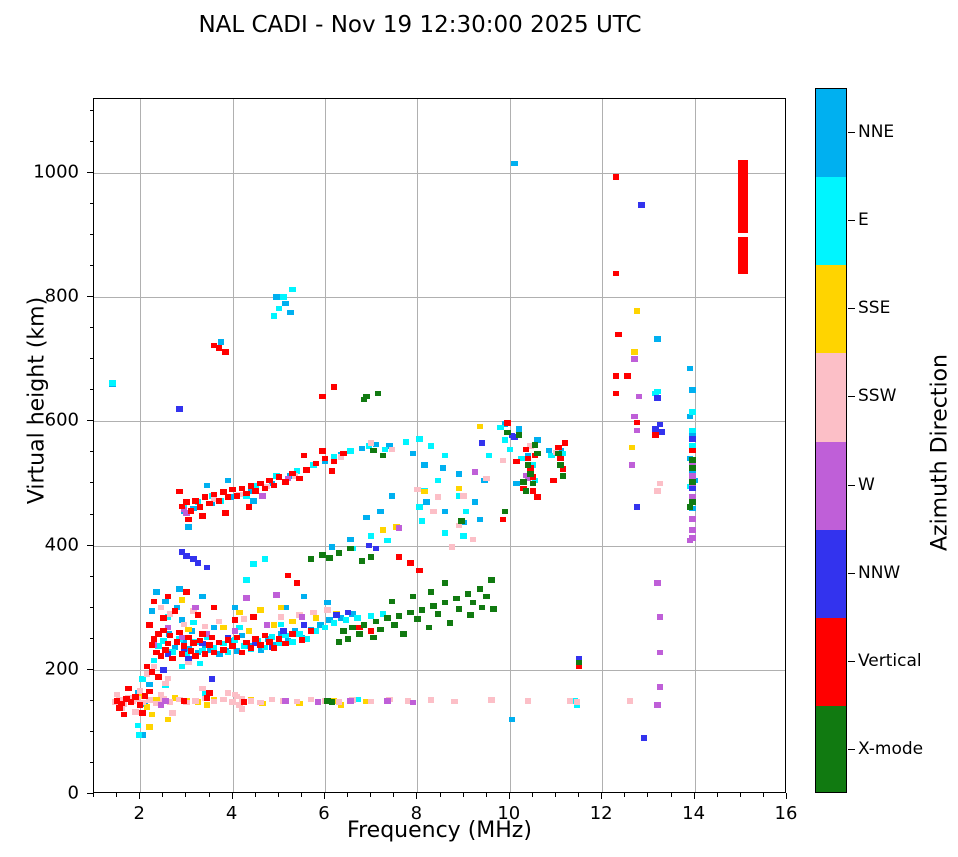 The height and width of the screenshot is (857, 958). What do you see at coordinates (603, 445) in the screenshot?
I see `gridline-vertical` at bounding box center [603, 445].